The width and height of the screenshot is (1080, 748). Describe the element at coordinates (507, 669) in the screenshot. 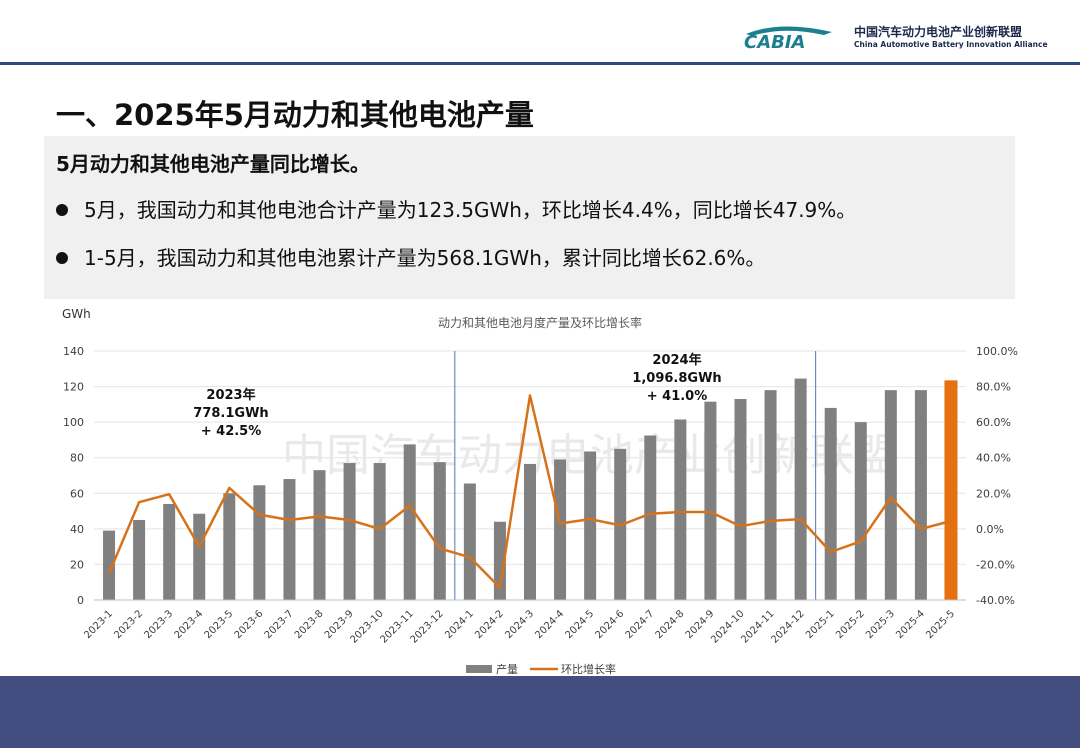

I see `legend-bar-label: 产量` at that location.